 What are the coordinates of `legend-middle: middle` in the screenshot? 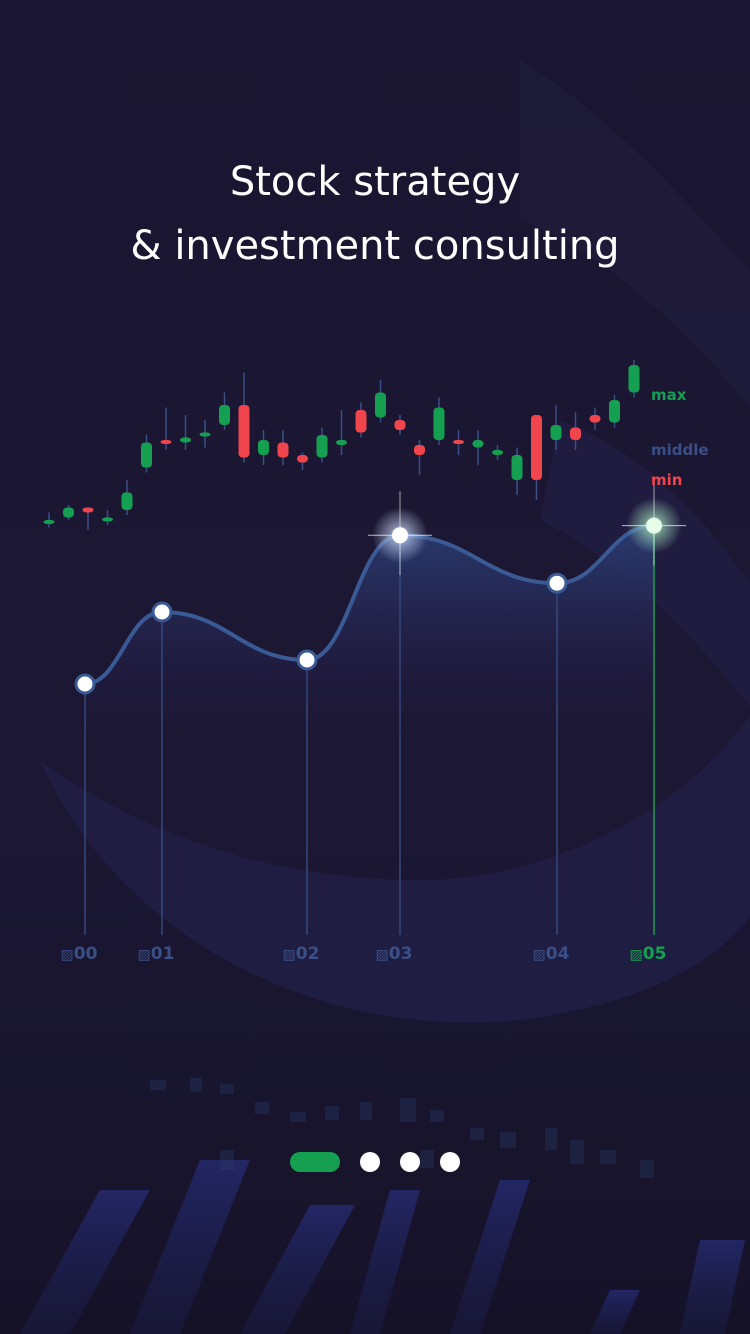 It's located at (680, 450).